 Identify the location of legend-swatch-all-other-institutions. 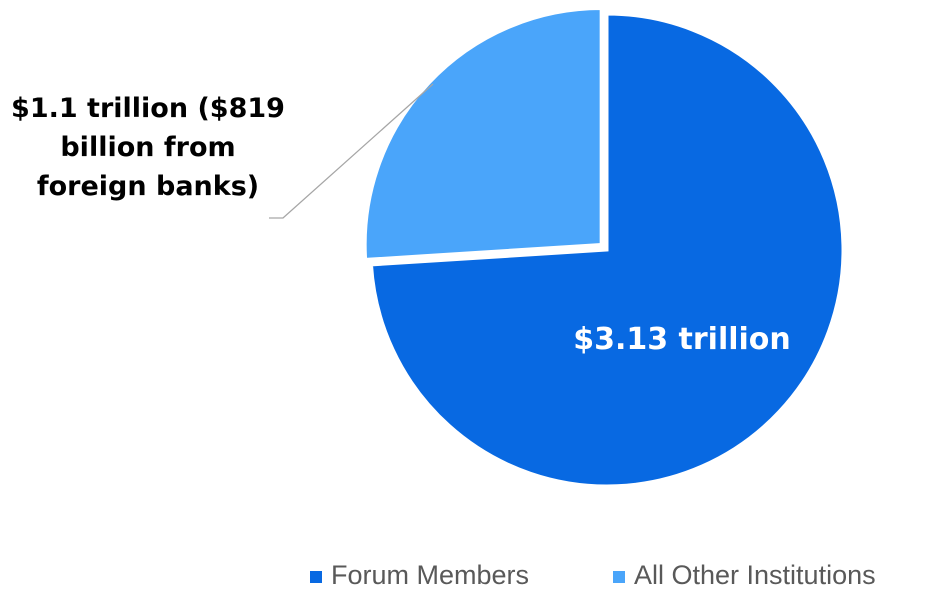
(619, 577).